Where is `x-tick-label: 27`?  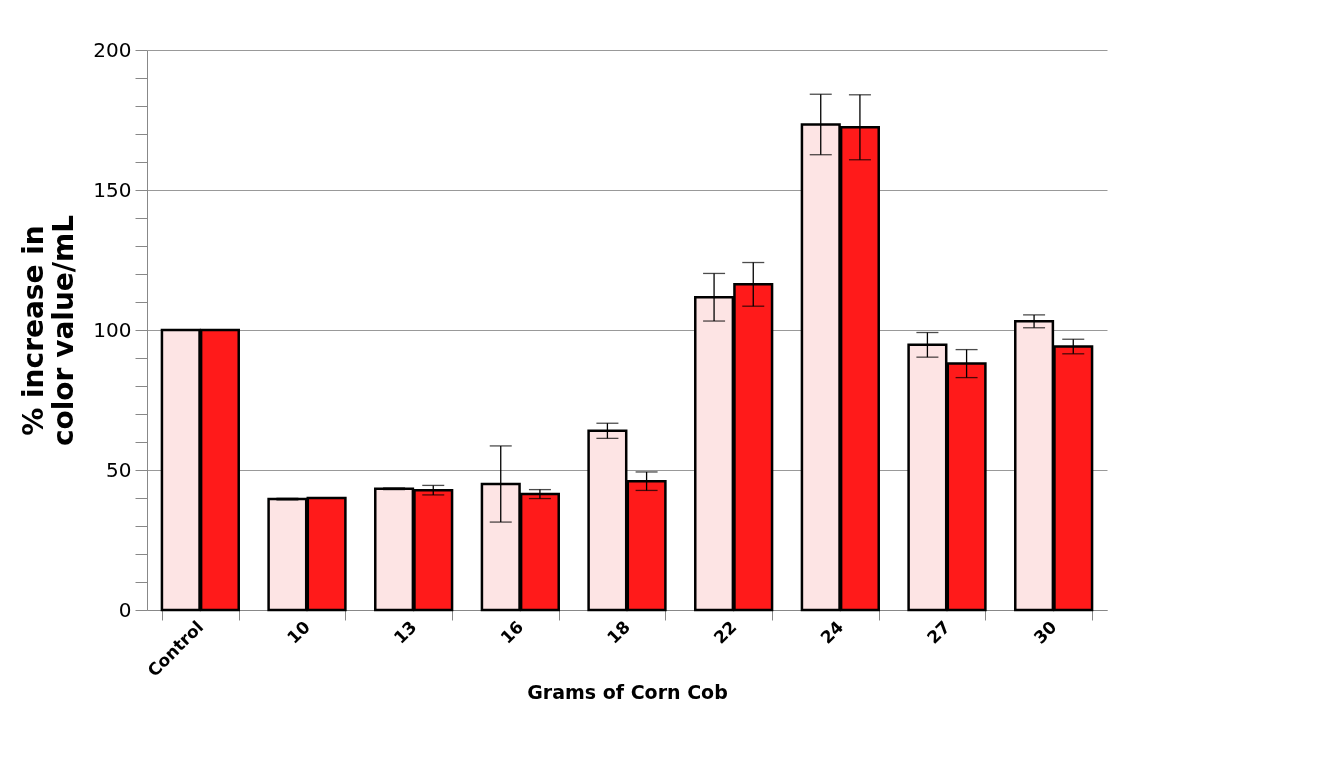 x-tick-label: 27 is located at coordinates (938, 632).